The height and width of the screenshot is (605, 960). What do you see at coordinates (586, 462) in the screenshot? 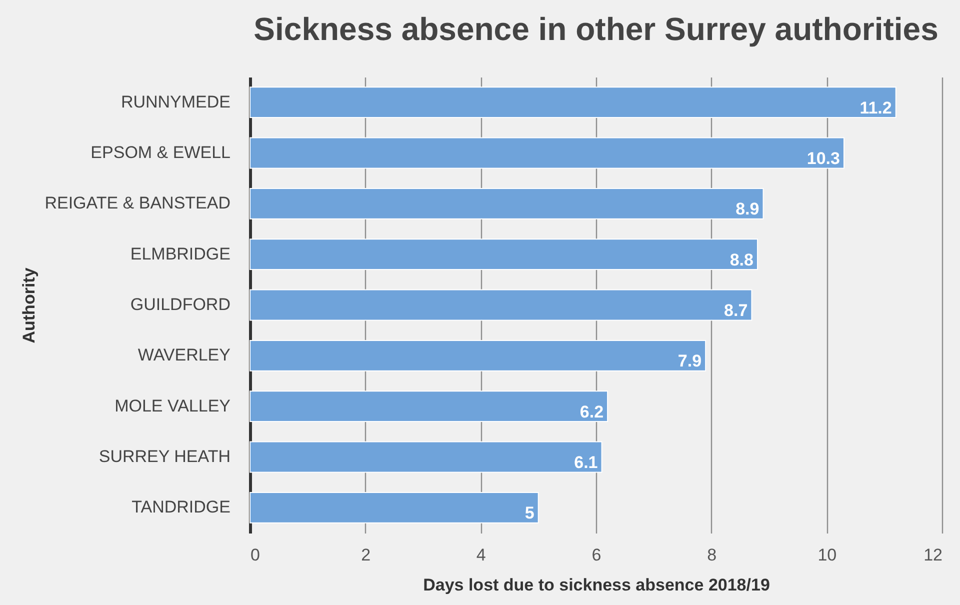
I see `data-label: 6.1` at bounding box center [586, 462].